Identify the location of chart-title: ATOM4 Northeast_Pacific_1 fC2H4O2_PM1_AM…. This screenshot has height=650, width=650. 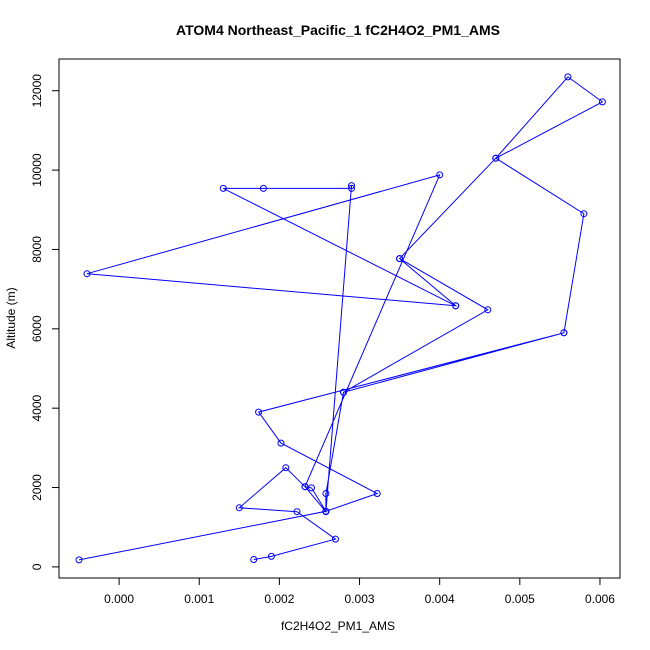
(338, 30).